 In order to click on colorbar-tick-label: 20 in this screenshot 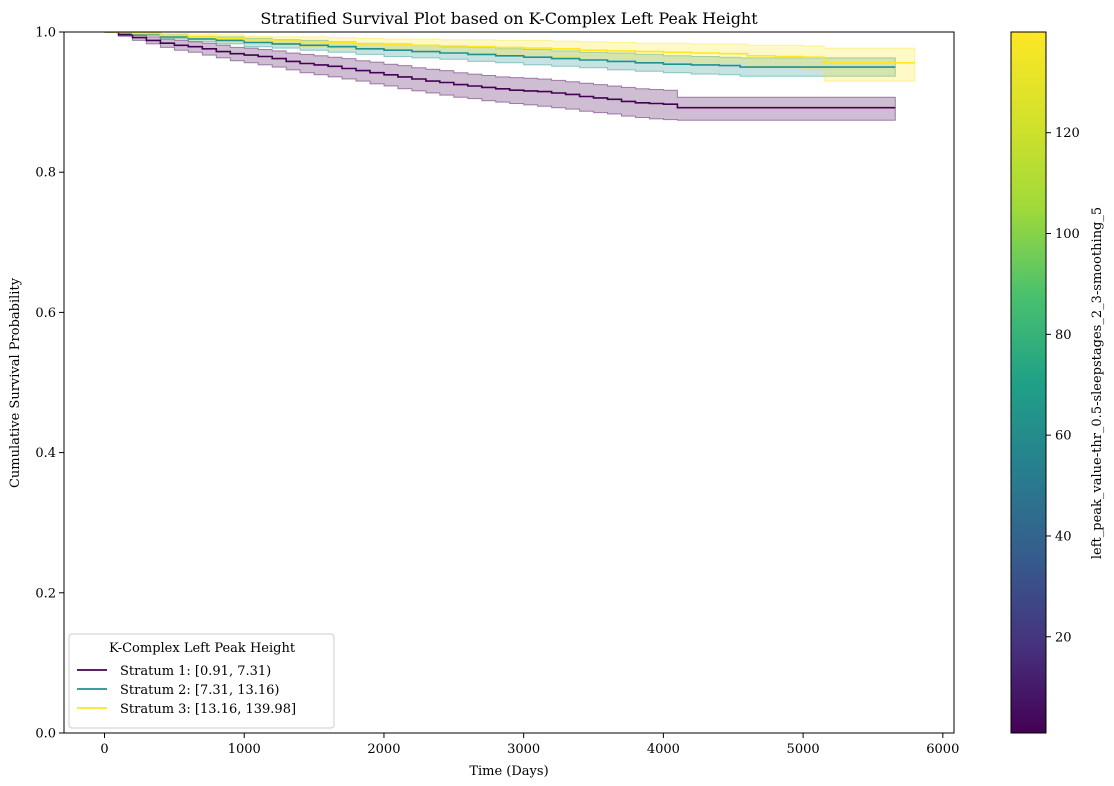, I will do `click(1063, 637)`.